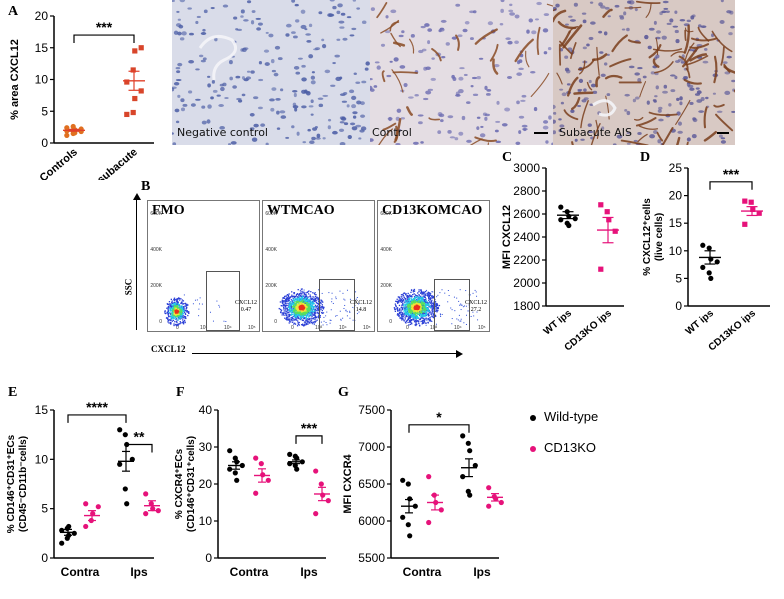 This screenshot has height=599, width=784. Describe the element at coordinates (676, 223) in the screenshot. I see `y-tick-label: 15` at that location.